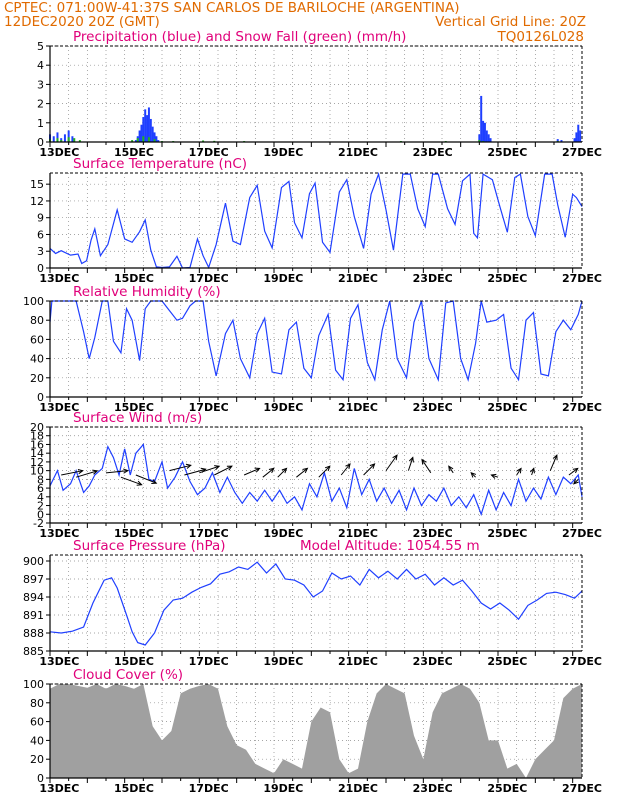  Describe the element at coordinates (128, 675) in the screenshot. I see `cloud-title: Cloud Cover (%)` at that location.